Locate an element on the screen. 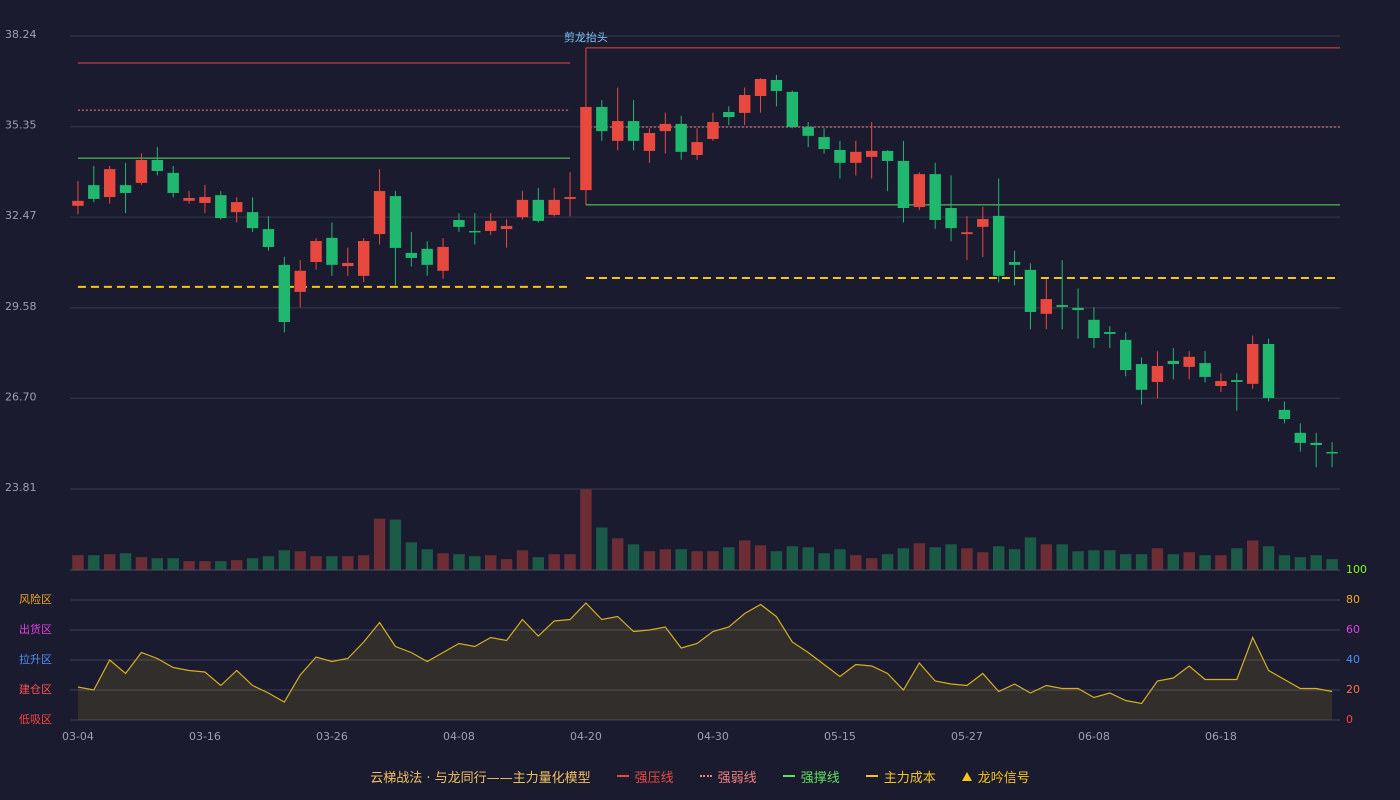 The width and height of the screenshot is (1400, 800). legend-label: 龙吟信号 is located at coordinates (1003, 778).